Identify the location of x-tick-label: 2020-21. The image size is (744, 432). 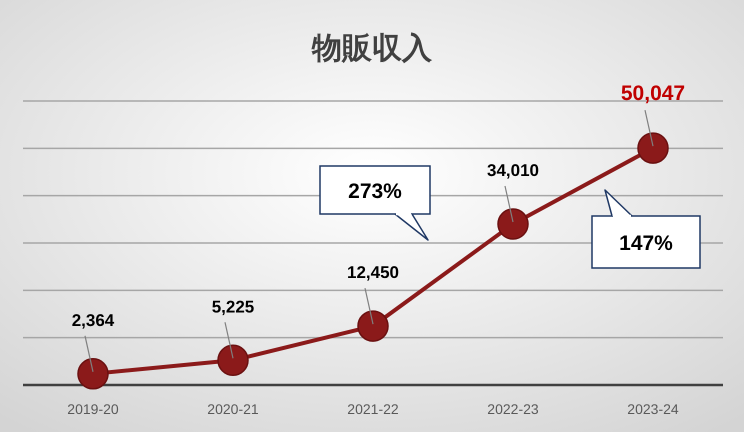
(233, 409).